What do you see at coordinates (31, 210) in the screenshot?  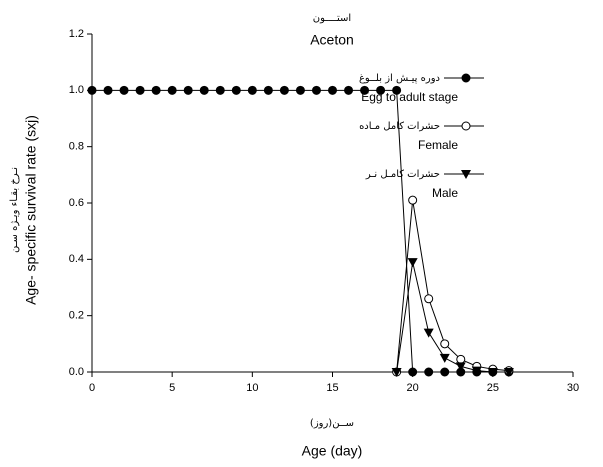 I see `y-axis-label: Age- specific survival rate (sxj)` at bounding box center [31, 210].